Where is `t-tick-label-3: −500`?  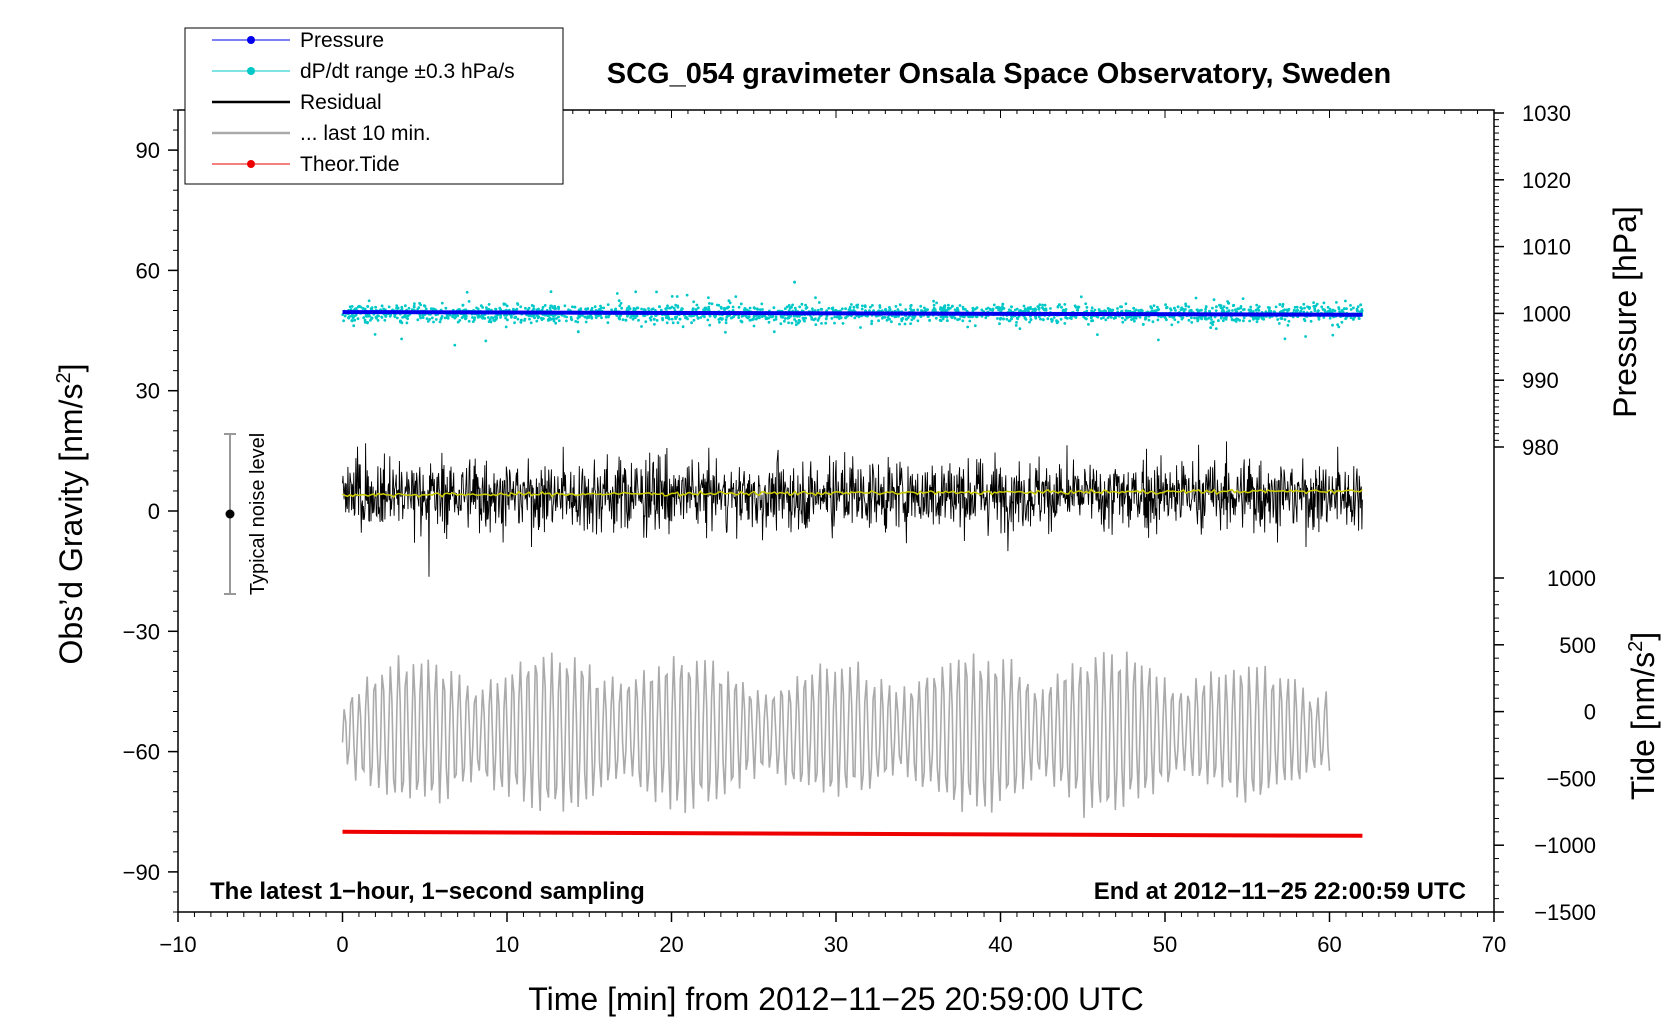 t-tick-label-3: −500 is located at coordinates (1571, 778).